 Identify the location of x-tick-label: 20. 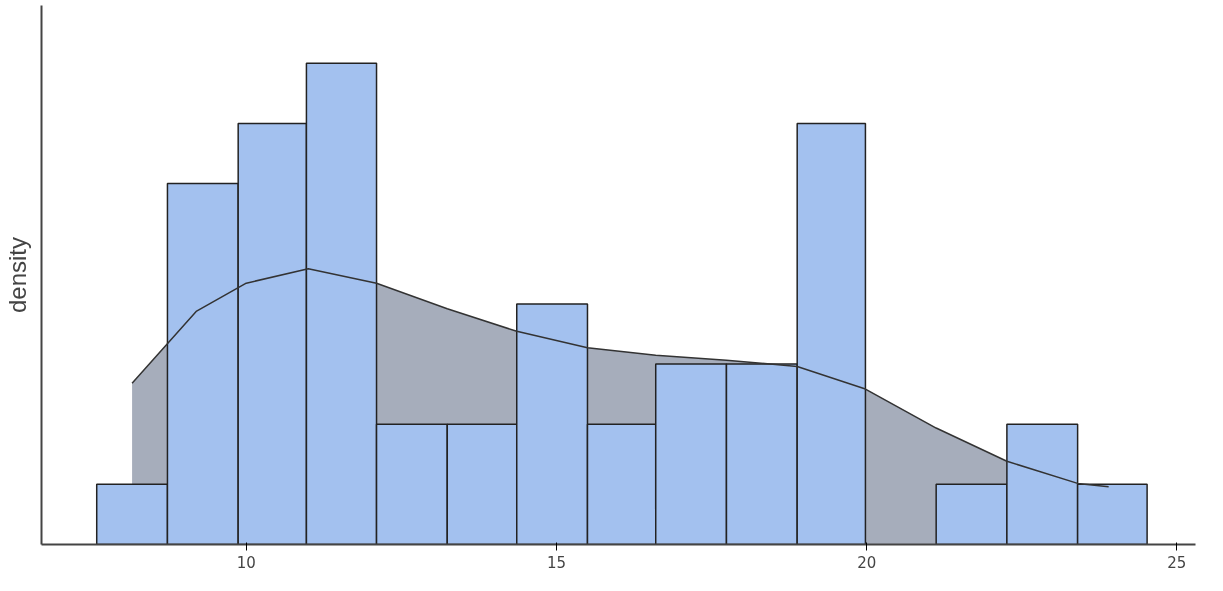
(867, 562).